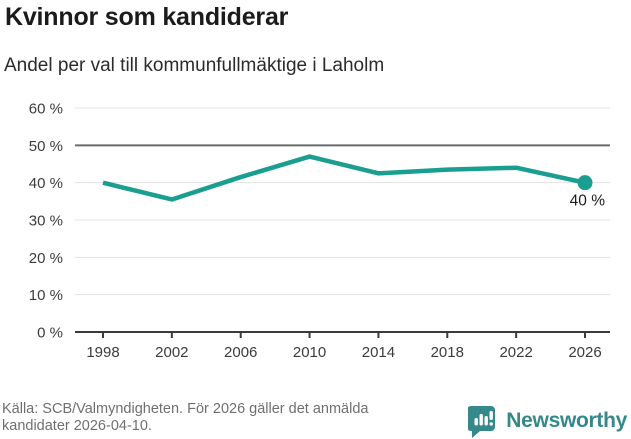  What do you see at coordinates (50, 333) in the screenshot?
I see `y-tick-label: 0 %` at bounding box center [50, 333].